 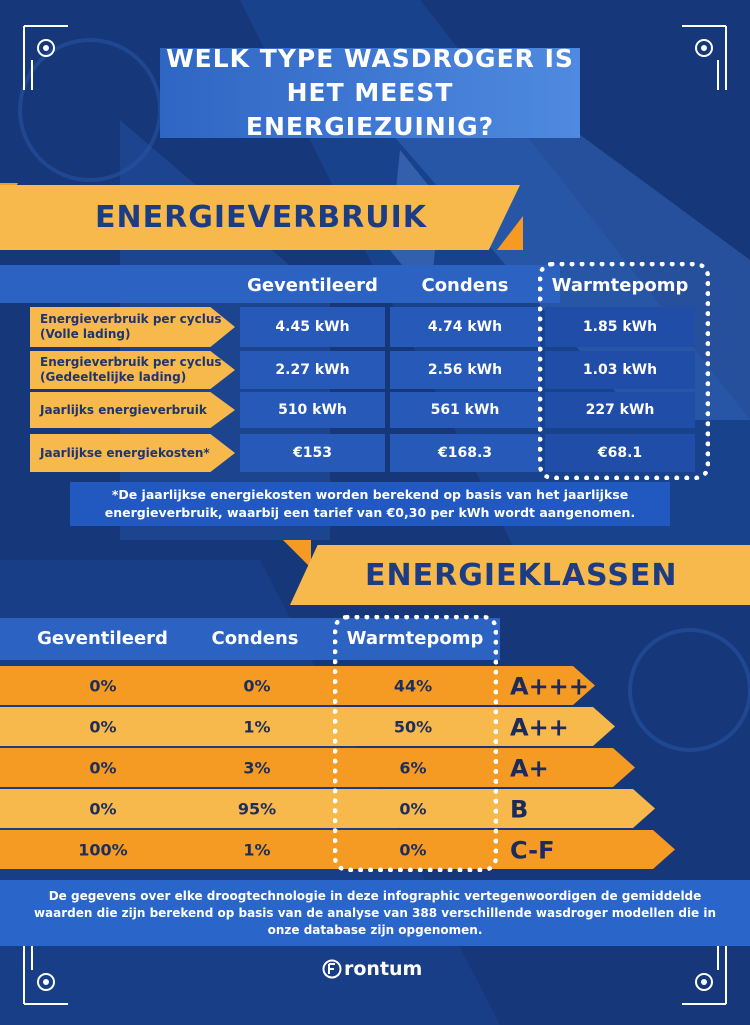 What do you see at coordinates (620, 410) in the screenshot?
I see `table-cell: 227 kWh` at bounding box center [620, 410].